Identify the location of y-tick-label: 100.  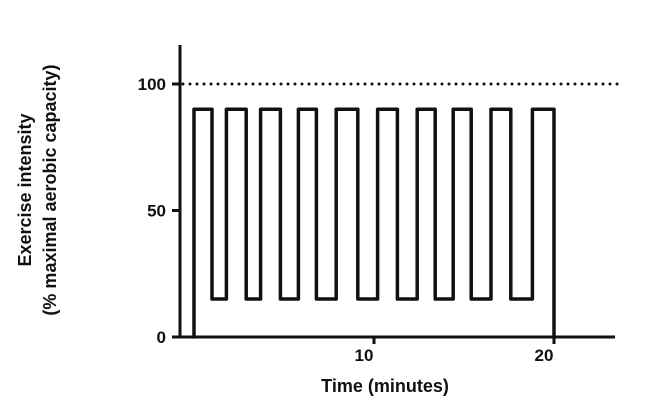
(152, 84).